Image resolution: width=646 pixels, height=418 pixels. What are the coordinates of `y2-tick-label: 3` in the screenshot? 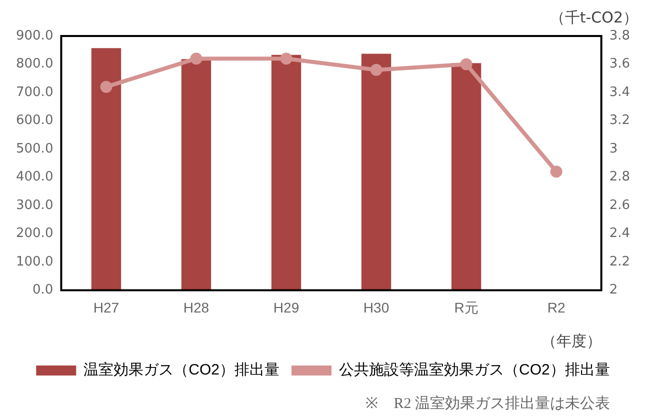 It's located at (613, 148).